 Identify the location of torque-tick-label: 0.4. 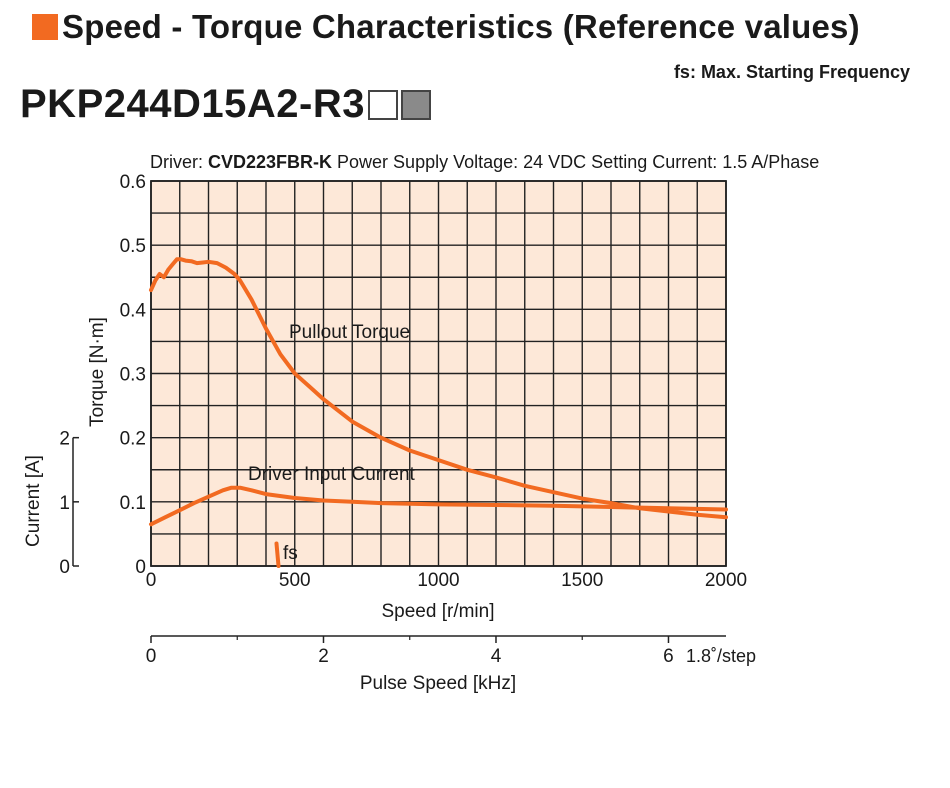
(133, 310).